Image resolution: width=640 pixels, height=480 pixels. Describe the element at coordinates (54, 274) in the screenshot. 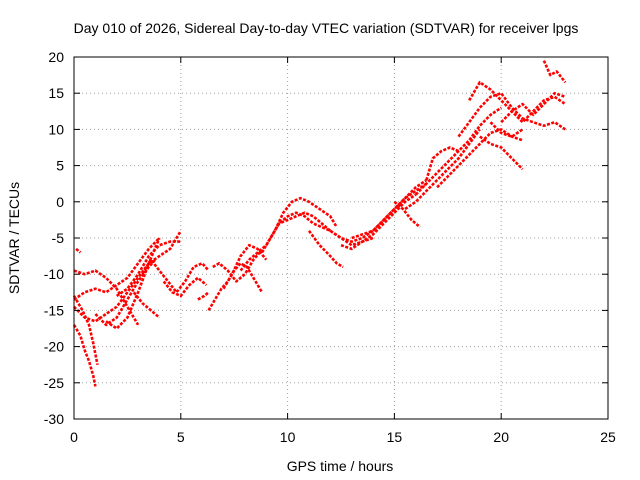

I see `y-tick-label: -10` at that location.